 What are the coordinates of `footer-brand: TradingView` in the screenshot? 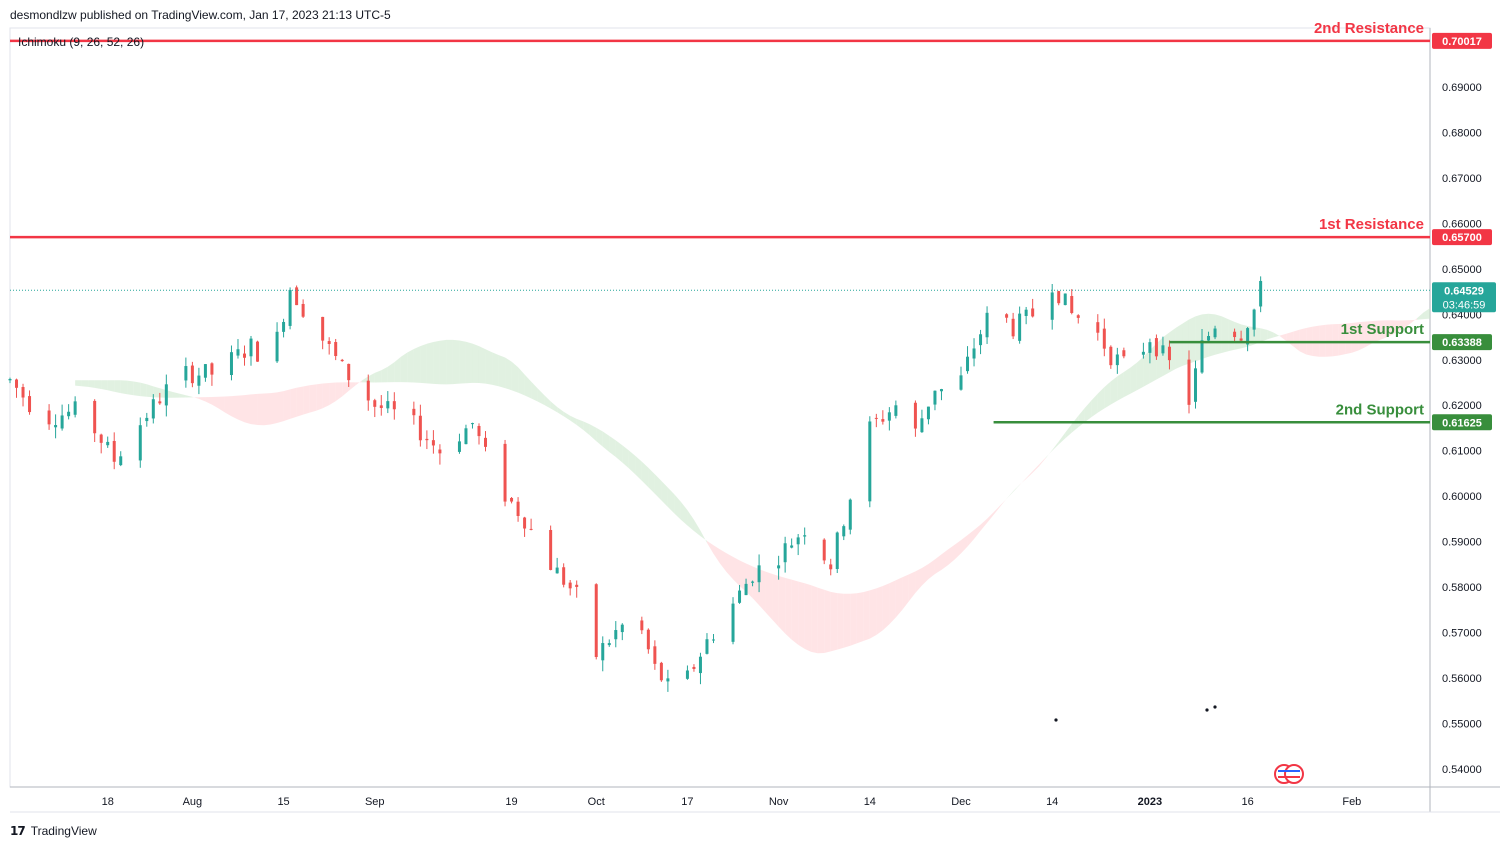 It's located at (63, 831).